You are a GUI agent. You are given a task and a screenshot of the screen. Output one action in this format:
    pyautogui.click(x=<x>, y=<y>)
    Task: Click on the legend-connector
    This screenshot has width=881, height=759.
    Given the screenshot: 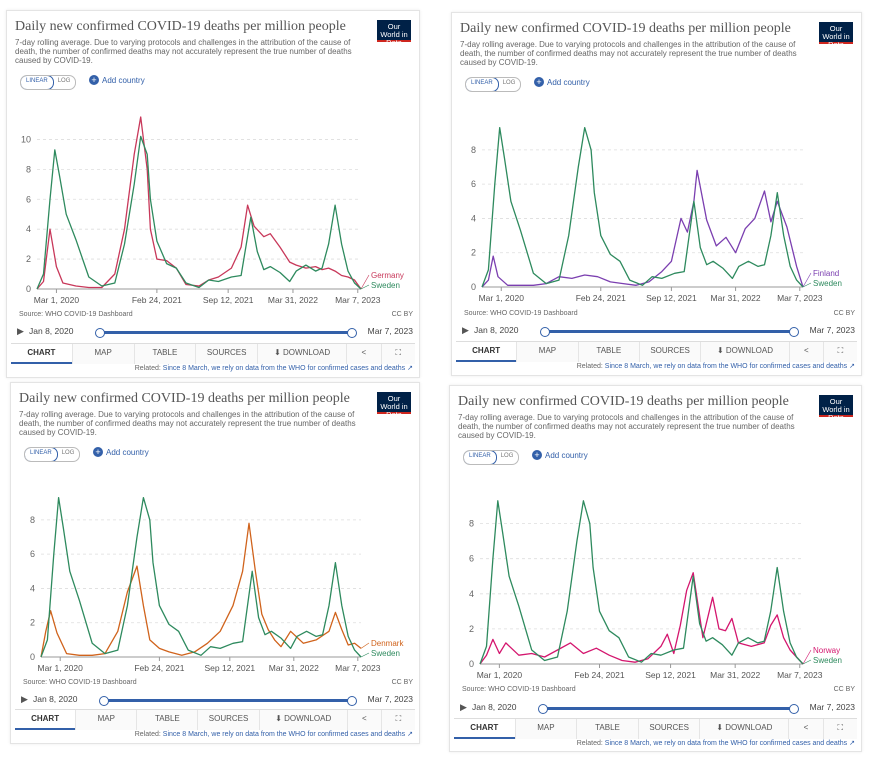 What is the action you would take?
    pyautogui.click(x=365, y=645)
    